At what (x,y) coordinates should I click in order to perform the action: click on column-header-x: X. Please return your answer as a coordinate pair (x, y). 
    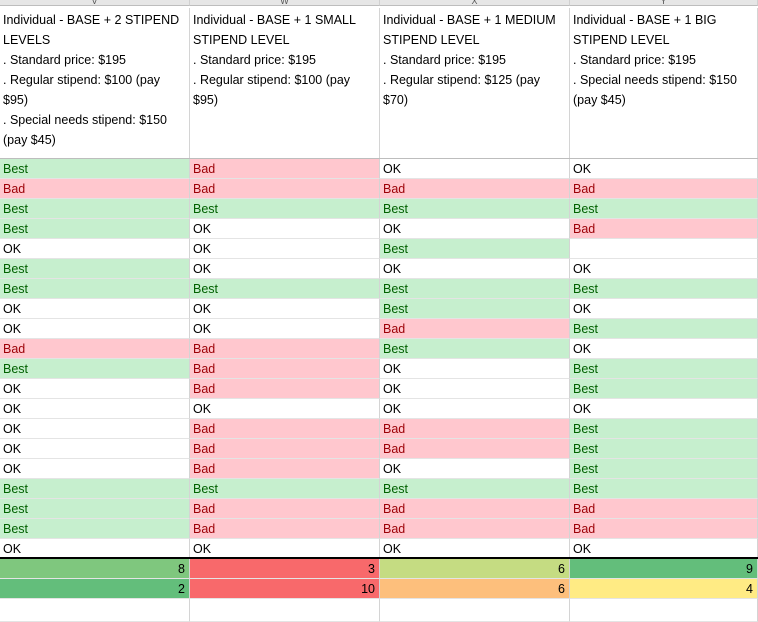
    Looking at the image, I should click on (475, 3).